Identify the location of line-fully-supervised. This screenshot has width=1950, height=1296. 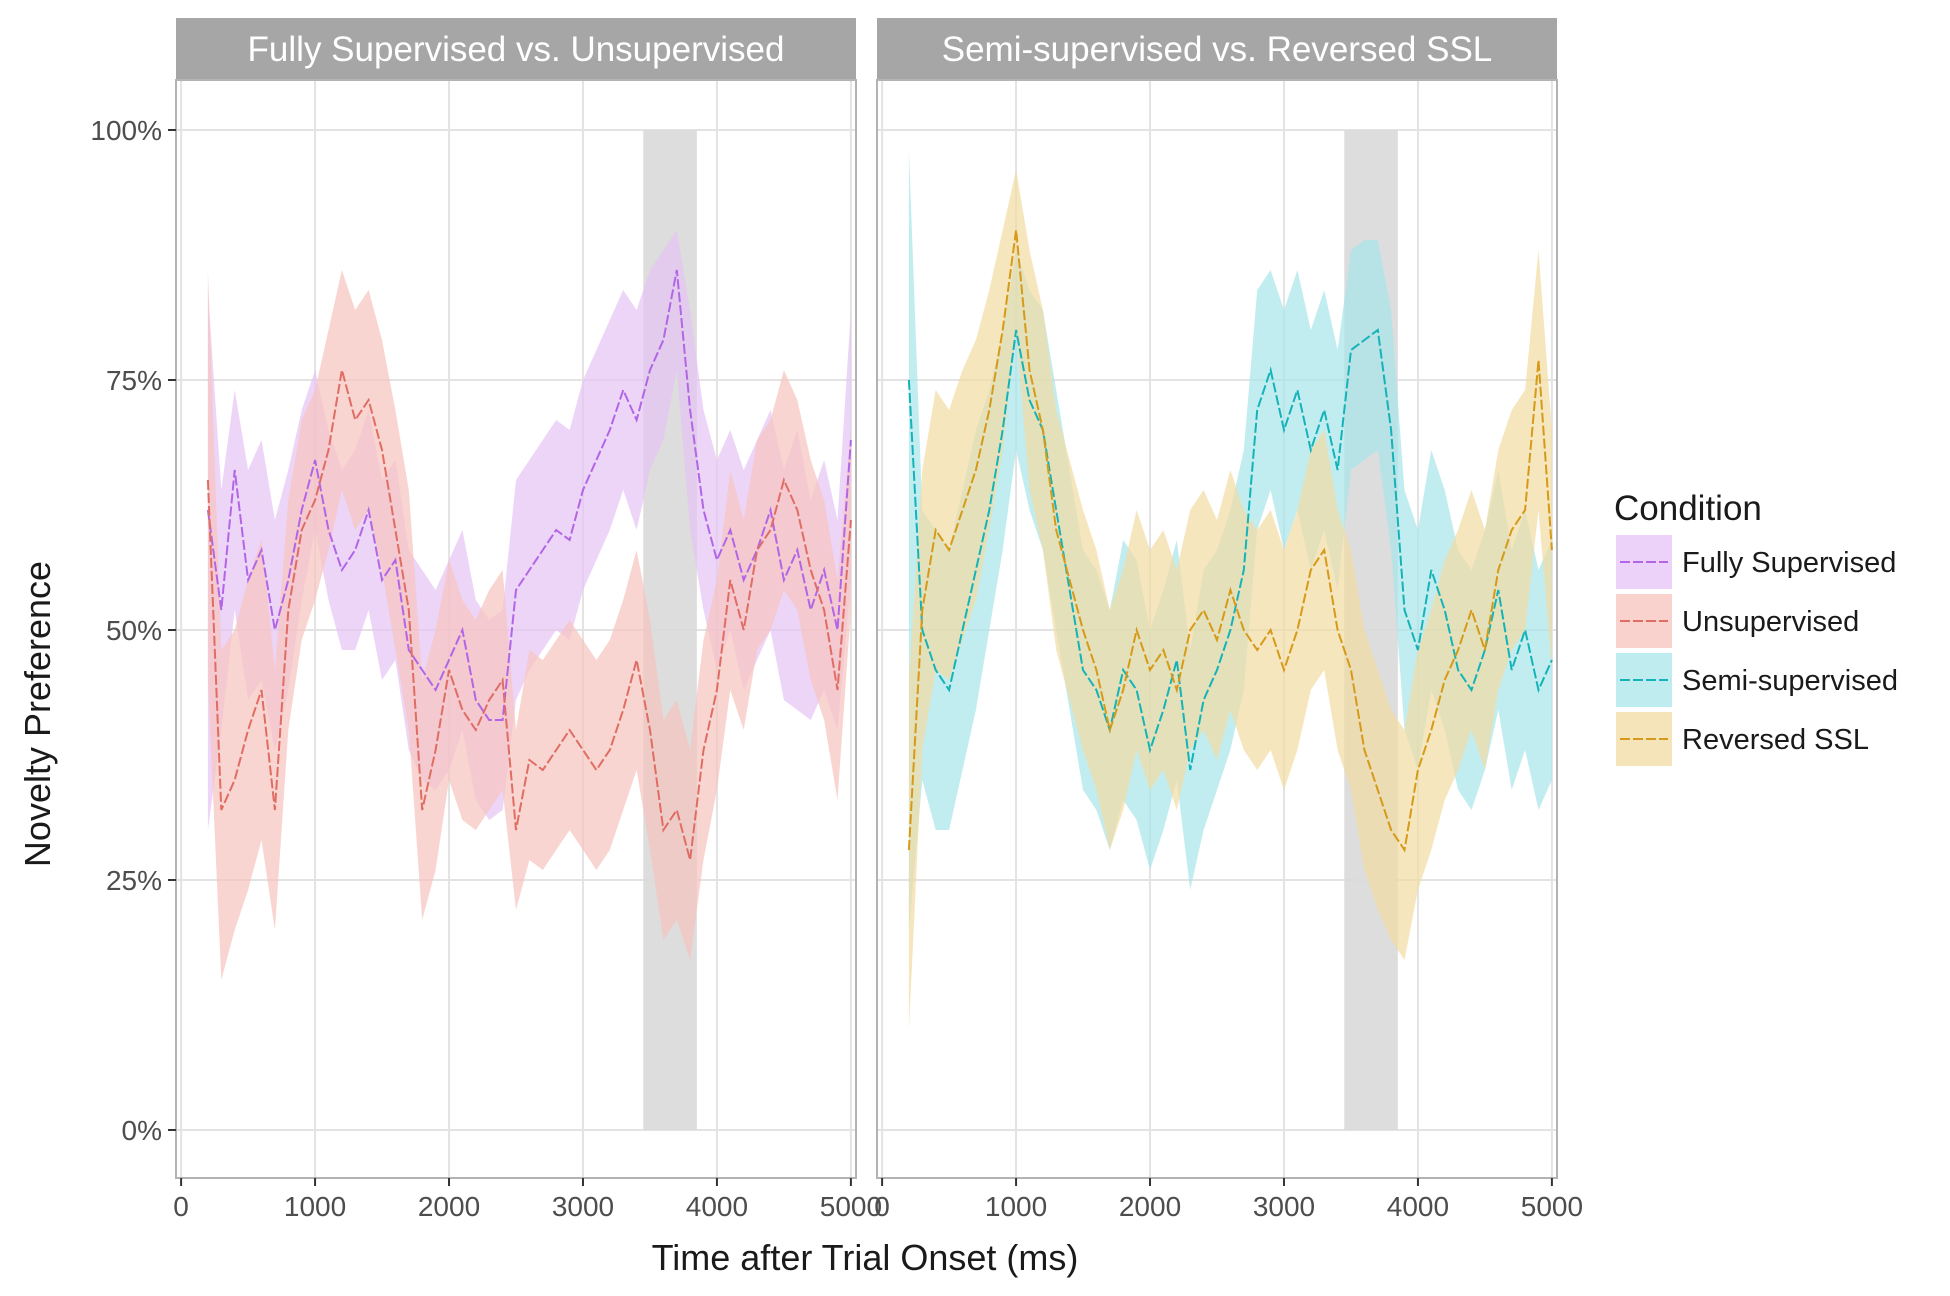
(529, 495).